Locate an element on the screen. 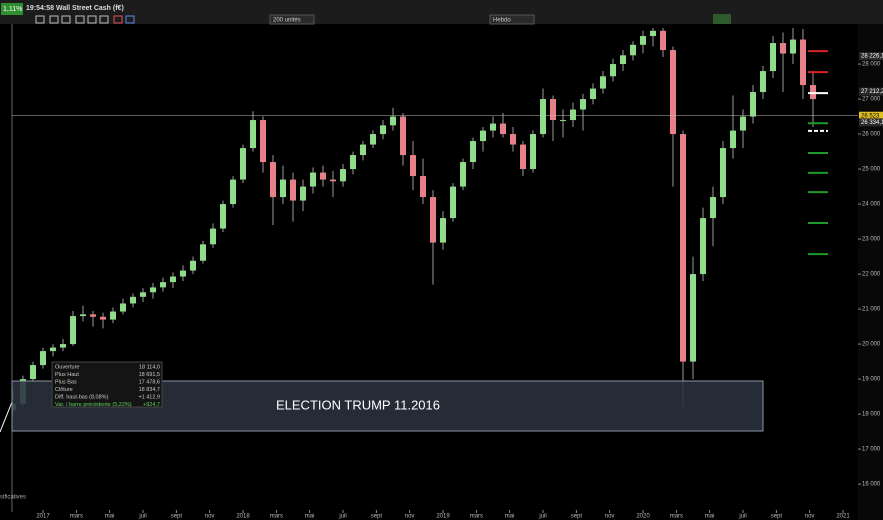  period-select is located at coordinates (512, 19).